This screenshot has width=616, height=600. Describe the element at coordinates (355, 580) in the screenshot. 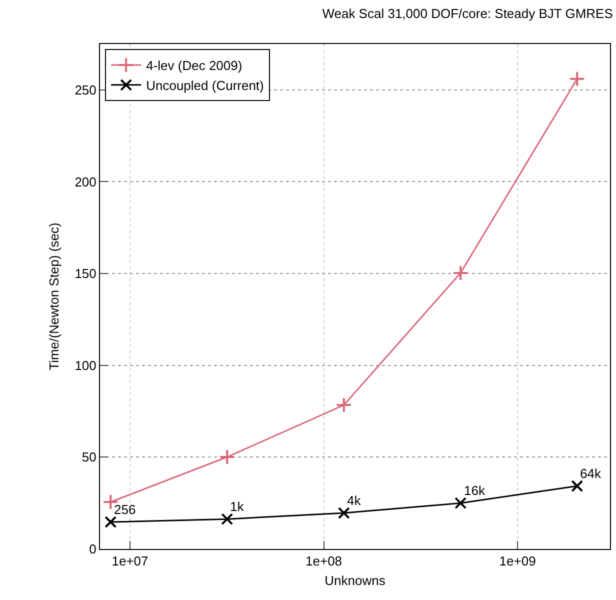

I see `x-axis-title: Unknowns` at that location.